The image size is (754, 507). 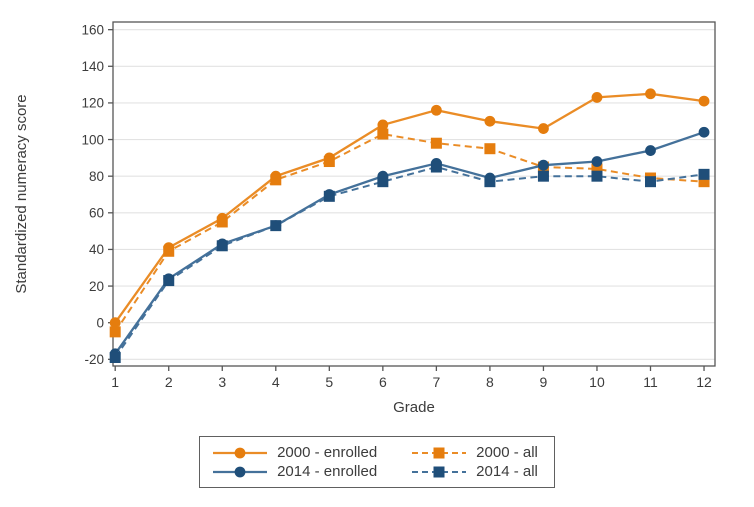 What do you see at coordinates (704, 382) in the screenshot?
I see `x-tick-label: 12` at bounding box center [704, 382].